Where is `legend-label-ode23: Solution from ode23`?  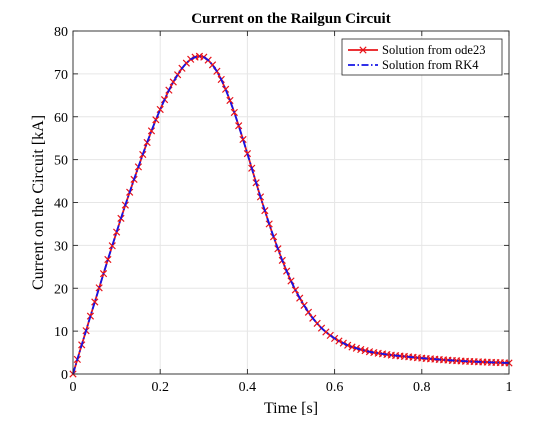 legend-label-ode23: Solution from ode23 is located at coordinates (433, 50).